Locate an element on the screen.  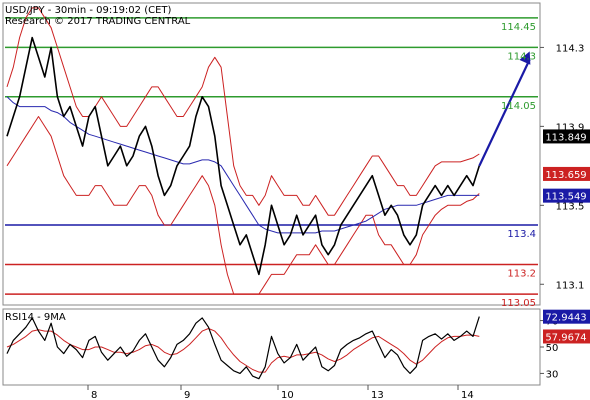
level-label-4: 113.2 is located at coordinates (521, 274).